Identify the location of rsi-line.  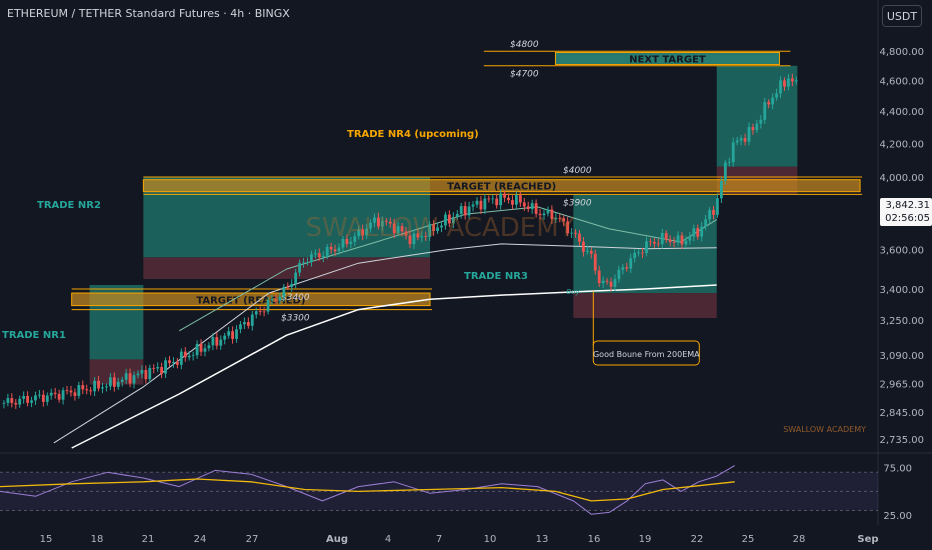
(367, 490).